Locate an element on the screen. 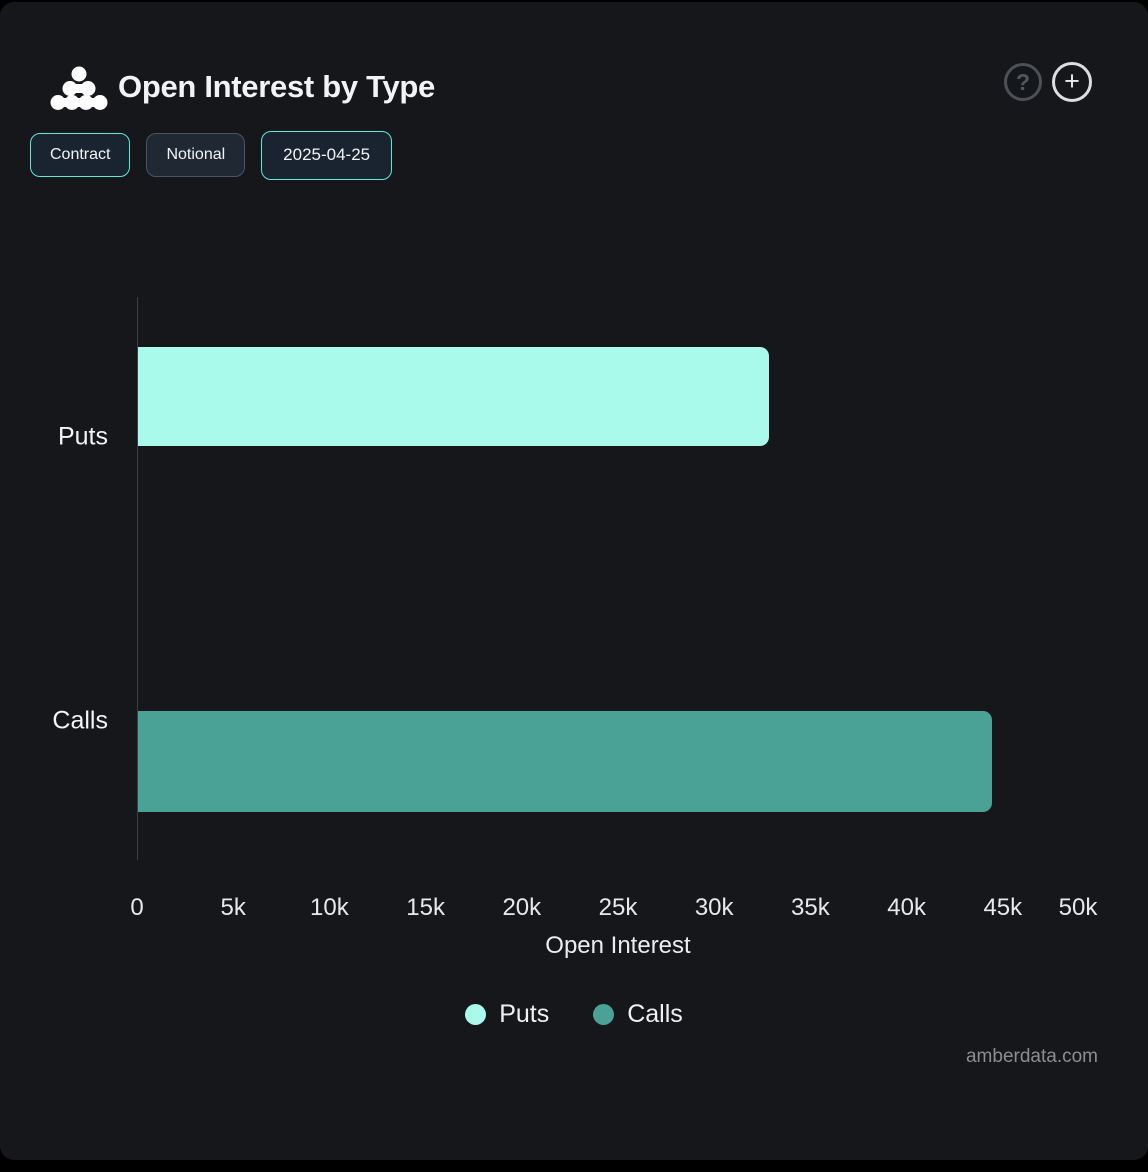 The image size is (1148, 1172). plus-icon: + is located at coordinates (1072, 80).